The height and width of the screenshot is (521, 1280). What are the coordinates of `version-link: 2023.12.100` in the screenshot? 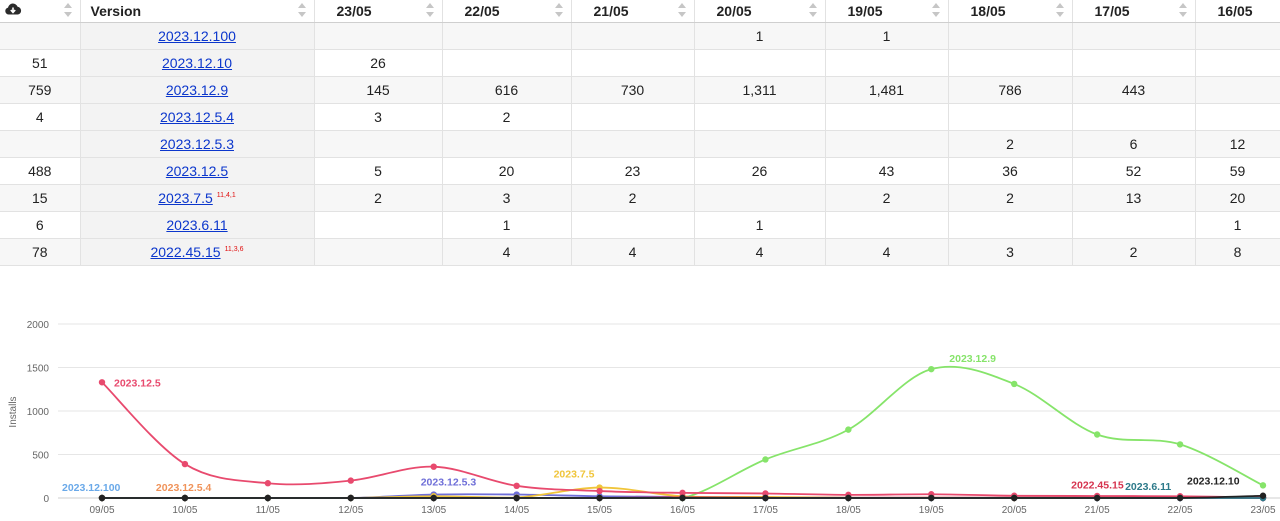 It's located at (197, 35).